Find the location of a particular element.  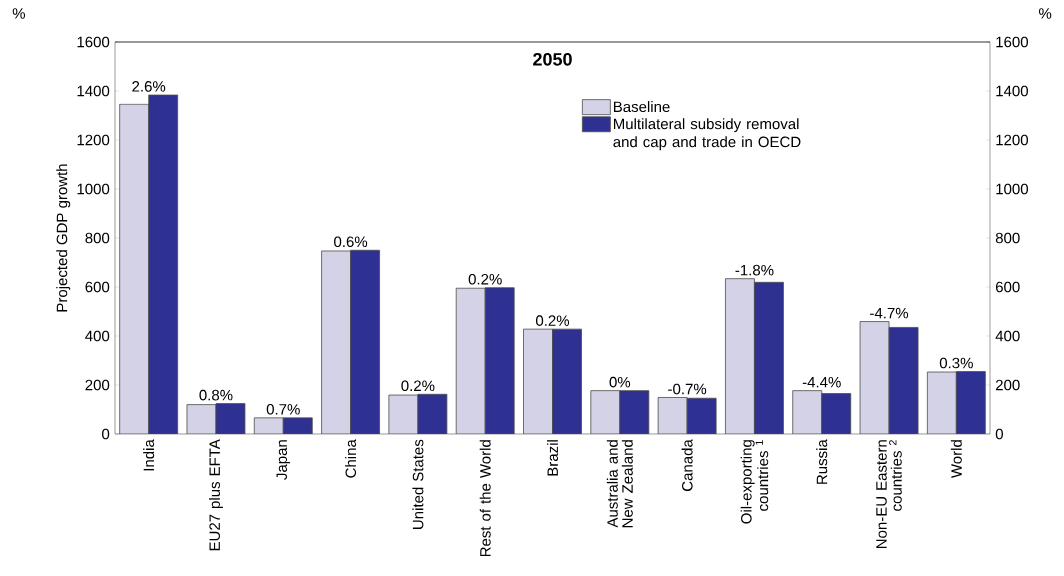

y2-tick-label: 1000 is located at coordinates (1012, 189).